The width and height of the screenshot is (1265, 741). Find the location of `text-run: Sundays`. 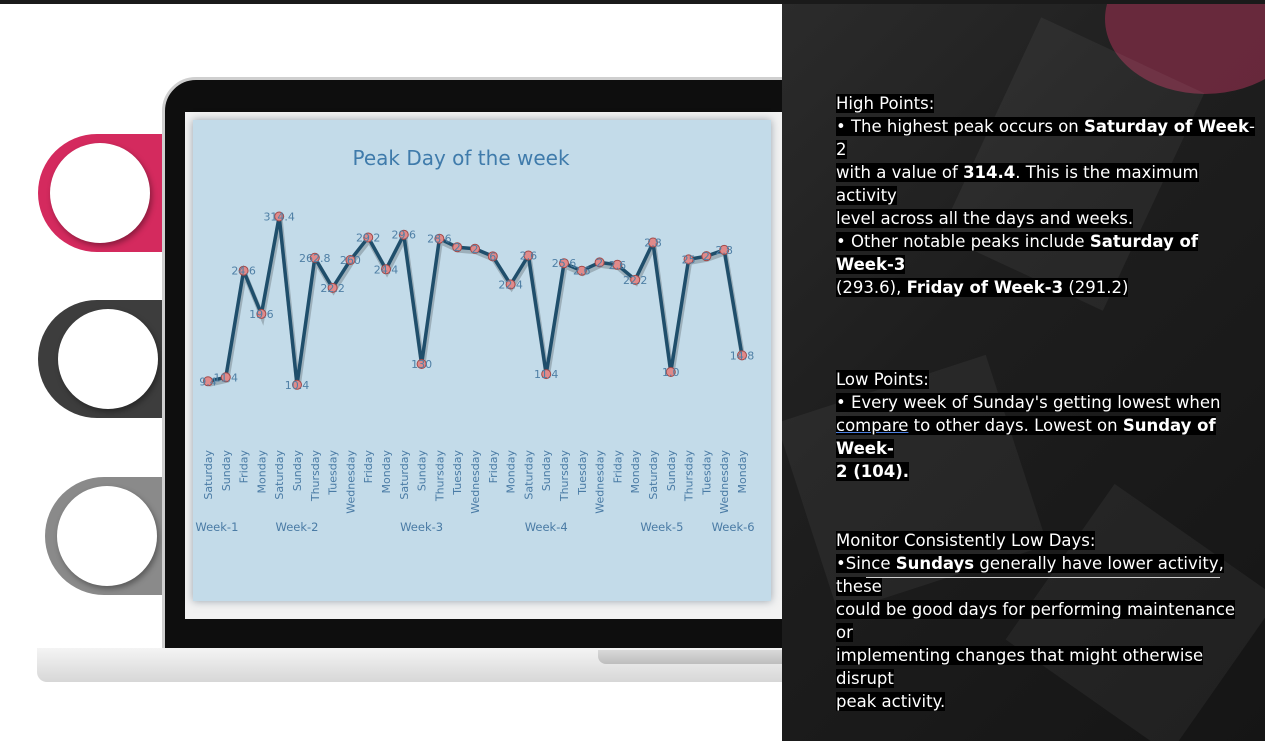

text-run: Sundays is located at coordinates (935, 563).